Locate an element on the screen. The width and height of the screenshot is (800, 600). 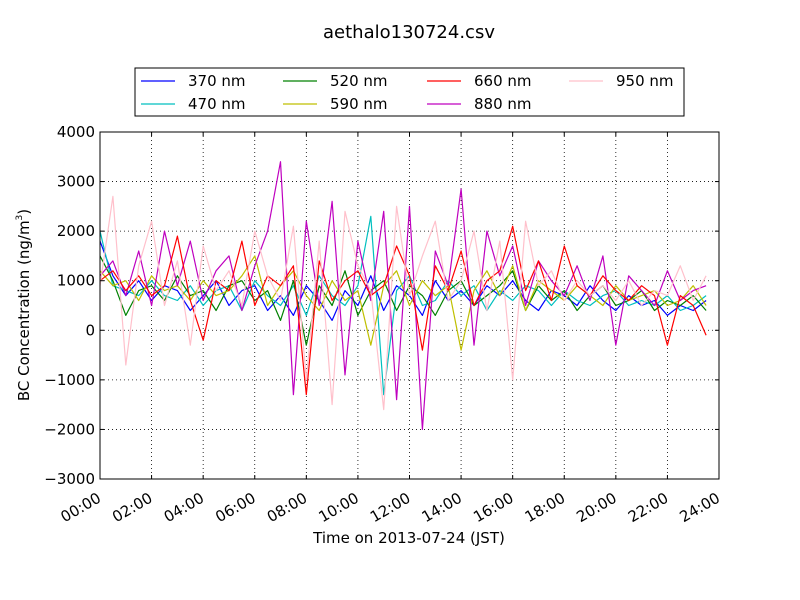
legend-item: 950 nm is located at coordinates (621, 81).